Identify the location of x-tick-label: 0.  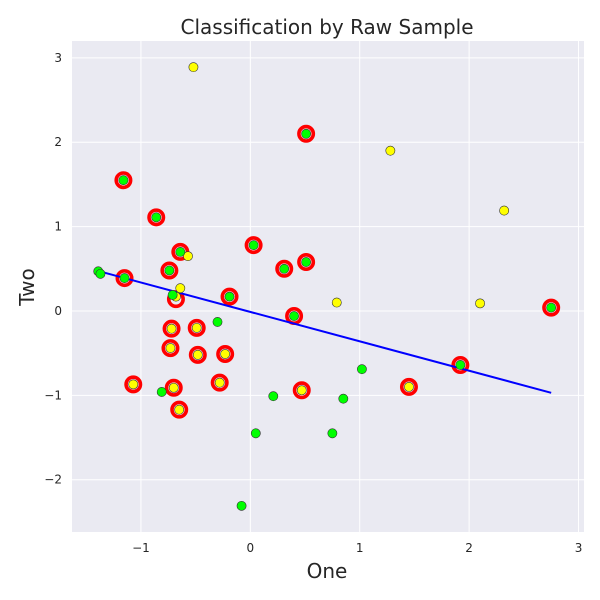
(251, 548).